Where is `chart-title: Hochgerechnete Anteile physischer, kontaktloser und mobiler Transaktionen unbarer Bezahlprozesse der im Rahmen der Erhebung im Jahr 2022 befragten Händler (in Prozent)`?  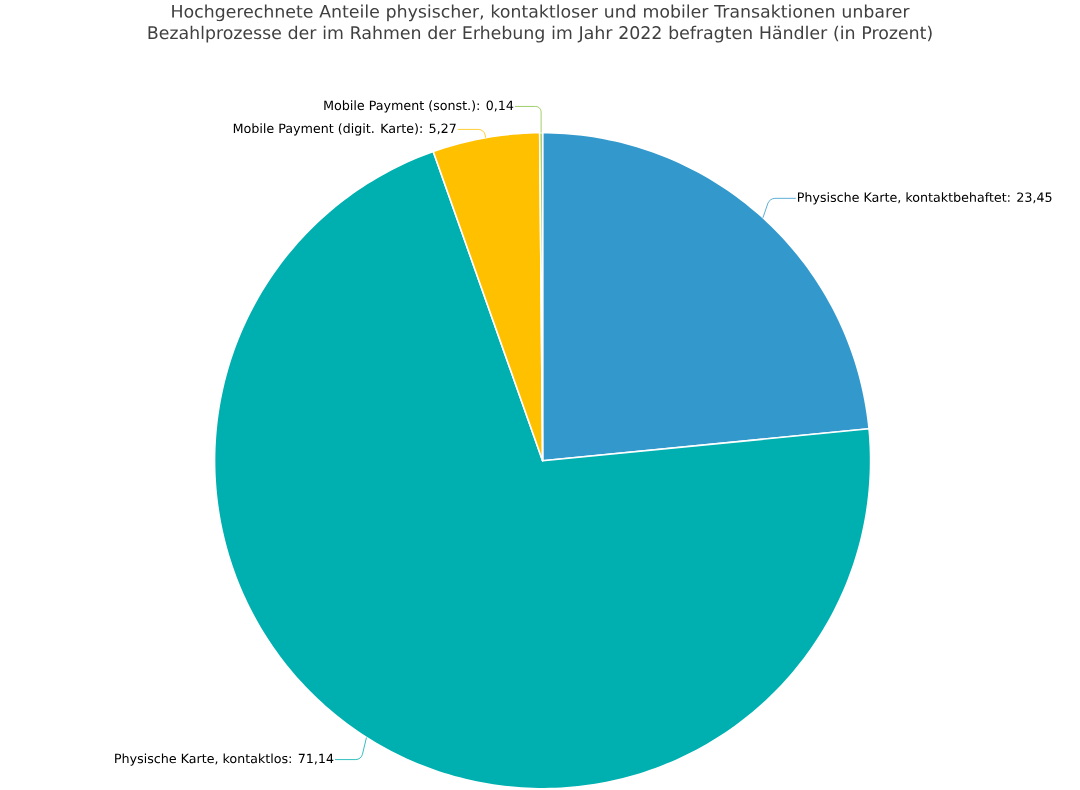 chart-title: Hochgerechnete Anteile physischer, kontaktloser und mobiler Transaktionen unbarer Bezahlprozesse der im Rahmen der Erhebung im Jahr 2022 befragten Händler (in Prozent) is located at coordinates (540, 23).